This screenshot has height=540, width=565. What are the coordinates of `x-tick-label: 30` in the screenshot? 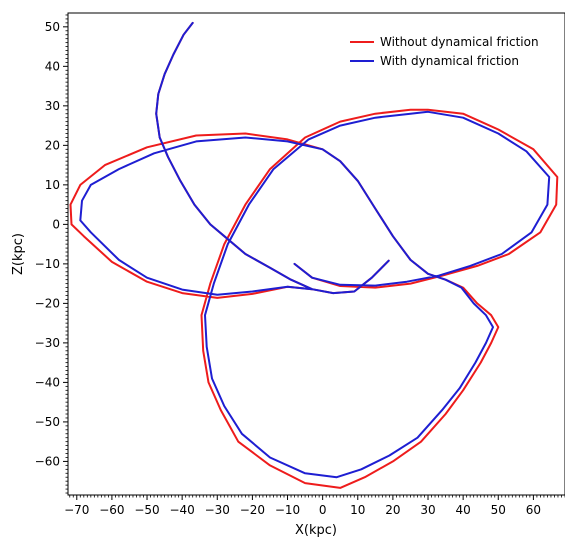 It's located at (427, 510).